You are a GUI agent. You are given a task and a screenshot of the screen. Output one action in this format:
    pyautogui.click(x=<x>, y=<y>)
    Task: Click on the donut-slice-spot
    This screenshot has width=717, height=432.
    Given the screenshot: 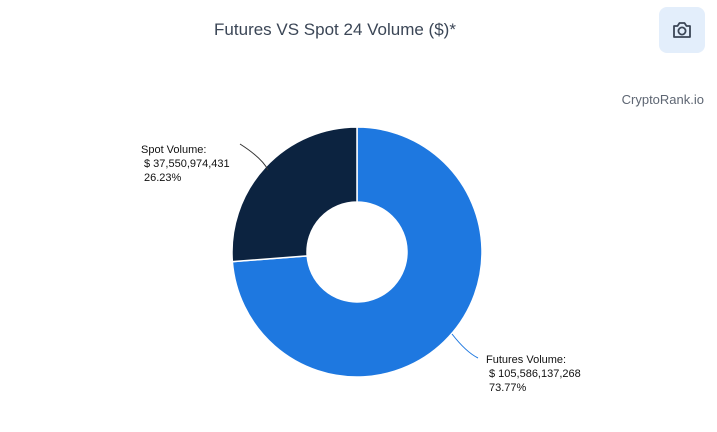 What is the action you would take?
    pyautogui.click(x=294, y=194)
    